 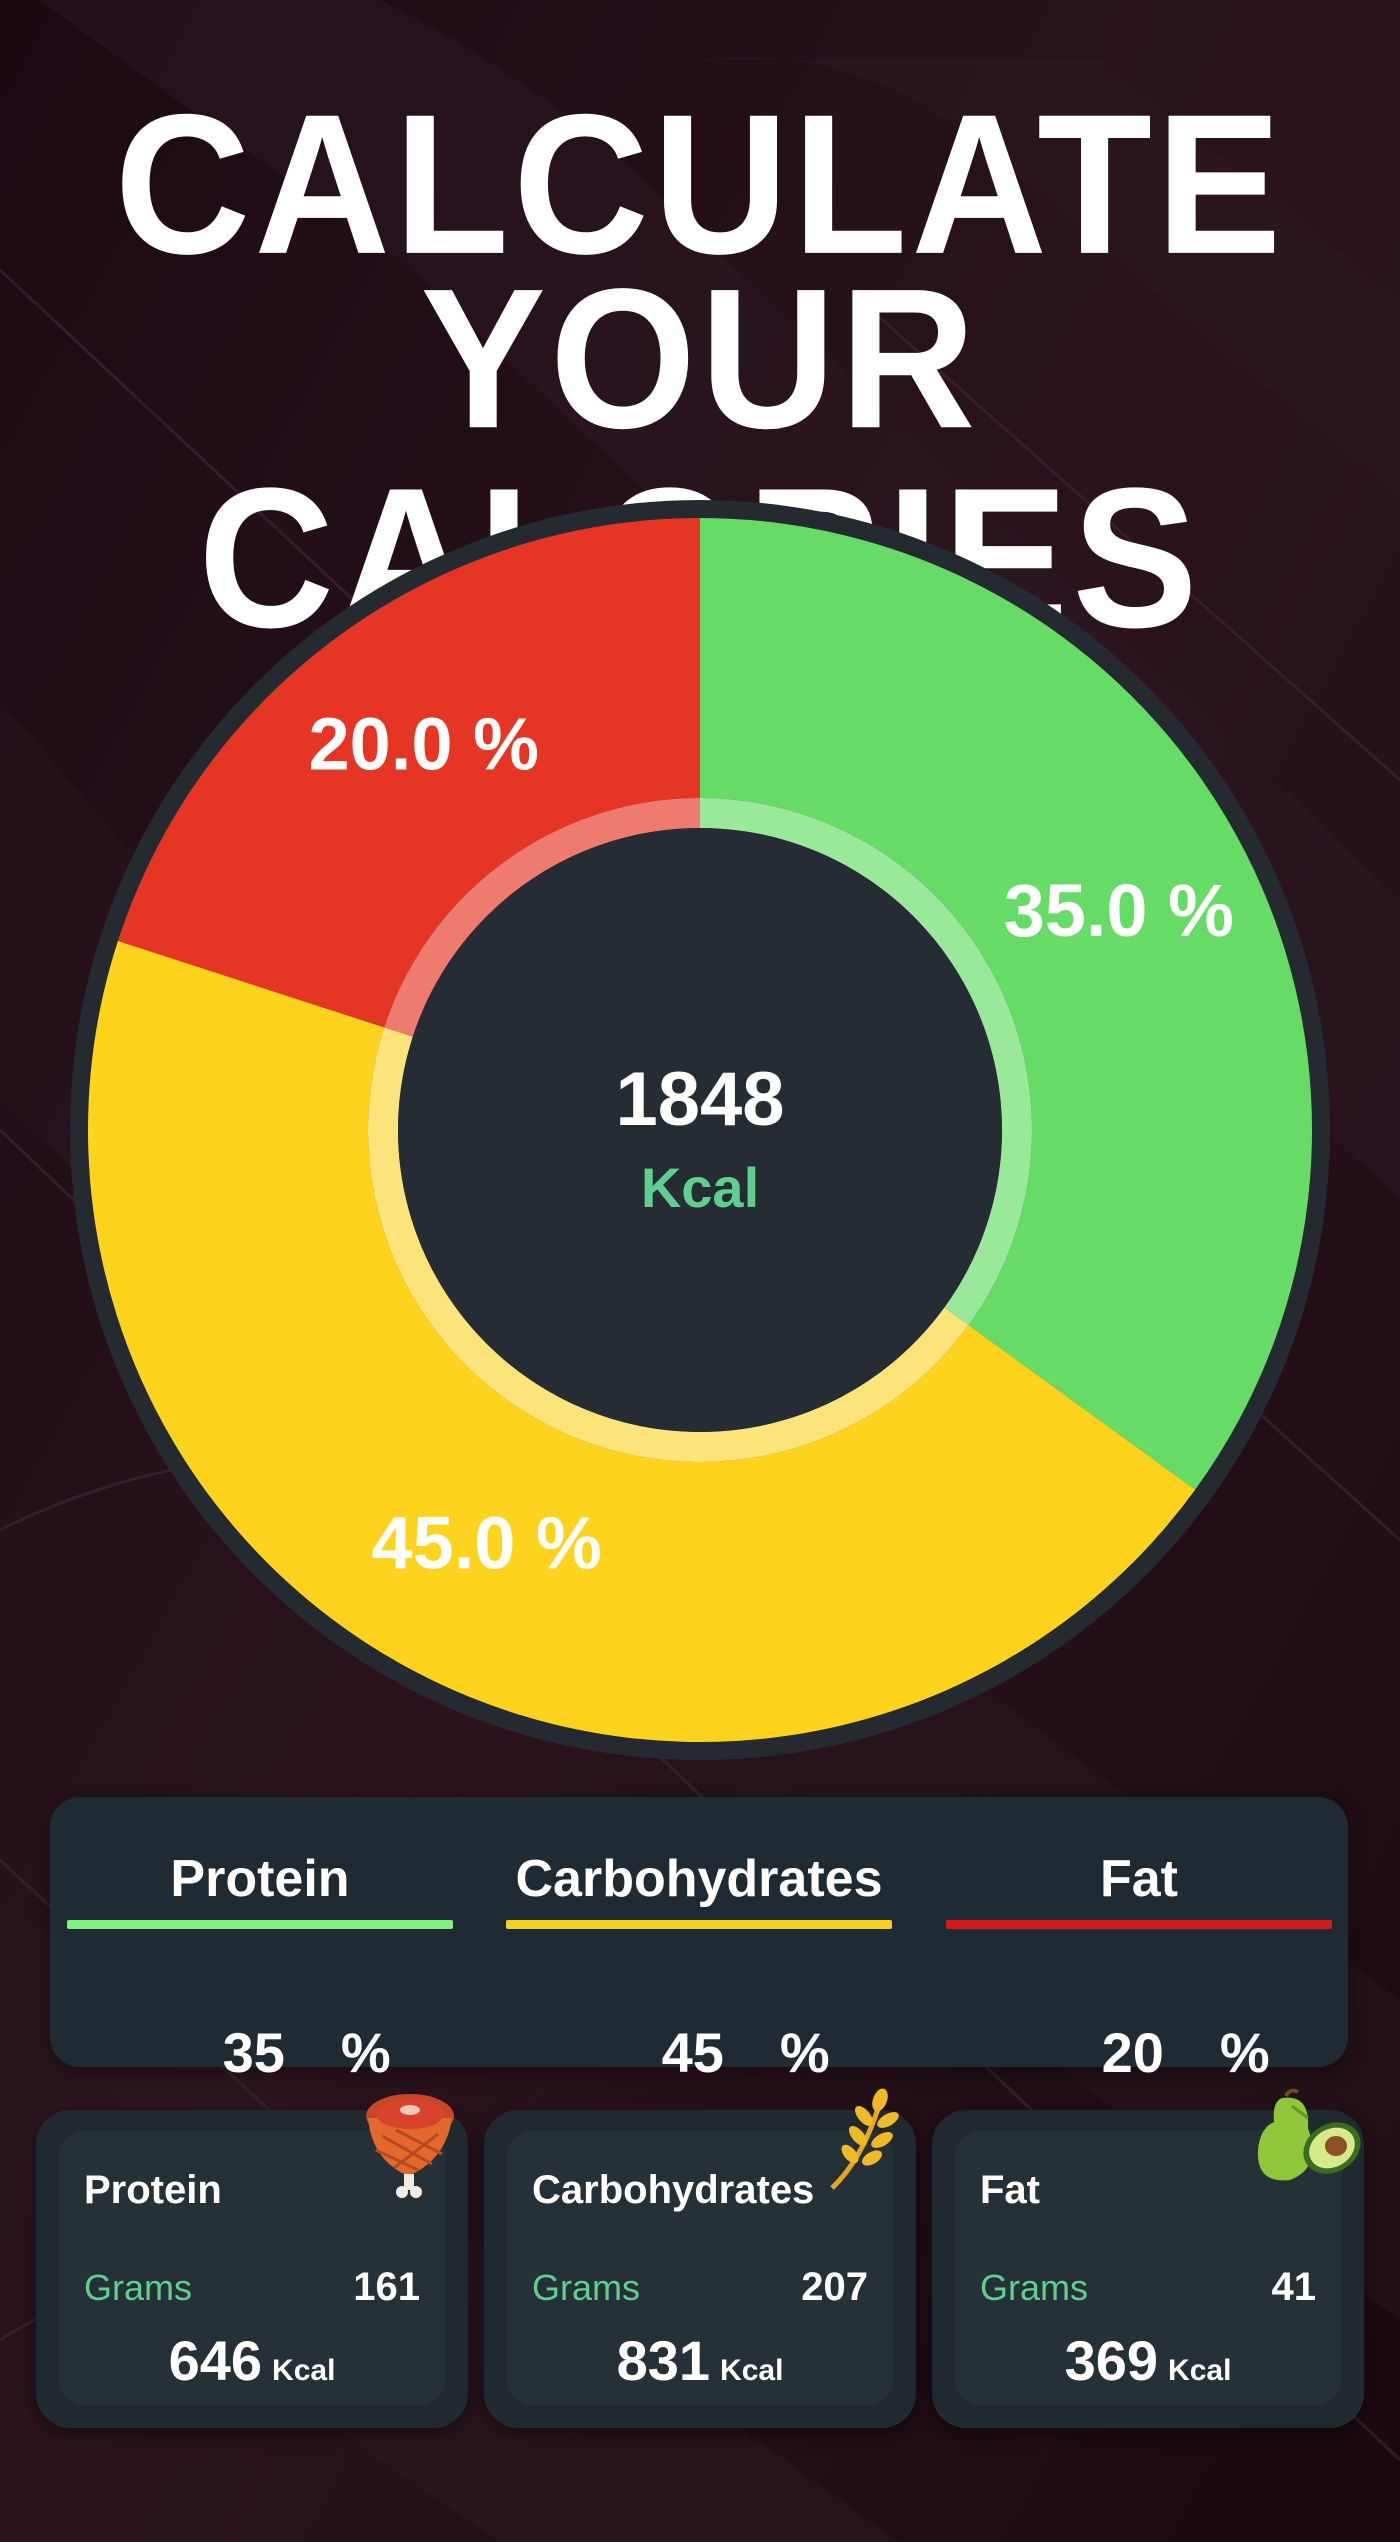 I want to click on kcal-line: 831 Kcal, so click(x=700, y=2360).